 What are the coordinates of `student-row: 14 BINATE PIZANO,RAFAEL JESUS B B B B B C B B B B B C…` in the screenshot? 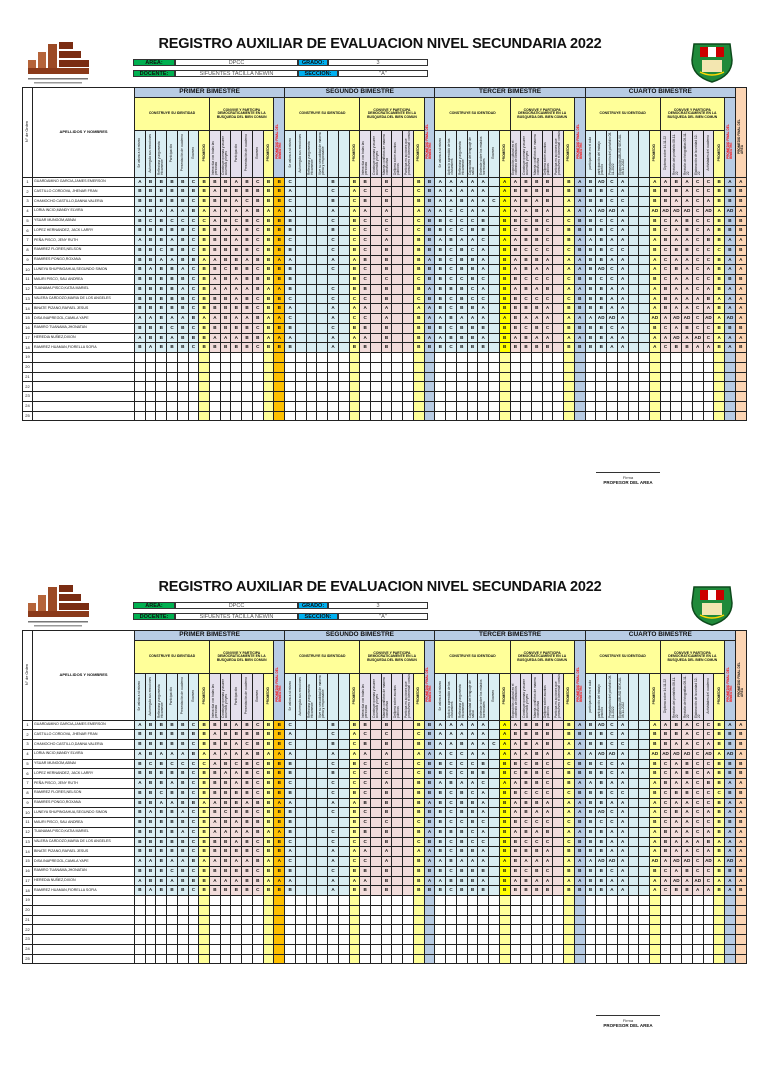 It's located at (384, 852).